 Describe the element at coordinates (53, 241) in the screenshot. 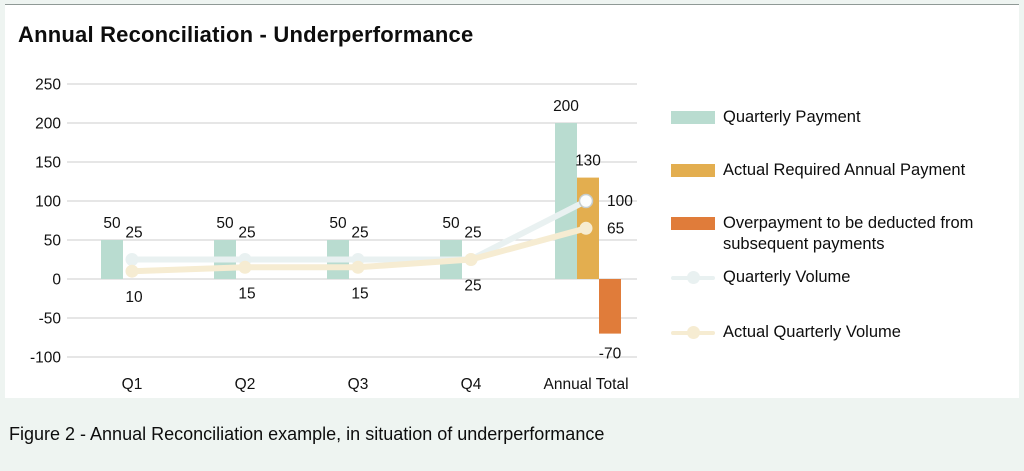

I see `y-tick-label: 50` at that location.